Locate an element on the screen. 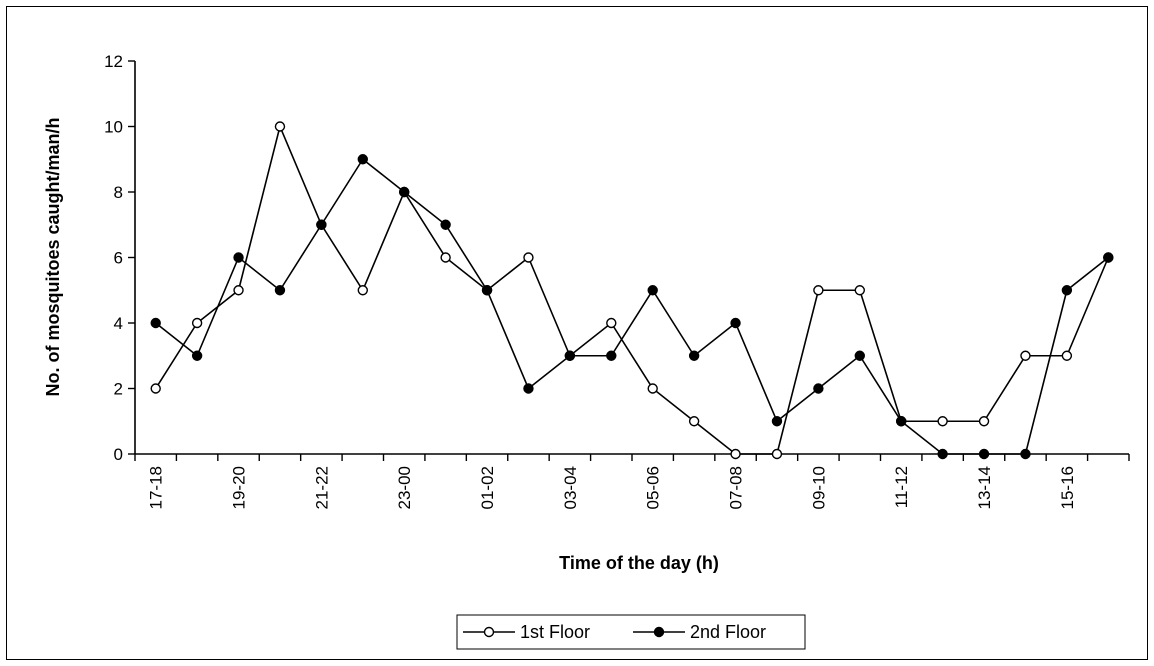  x-tick-label: 01-02 is located at coordinates (487, 487).